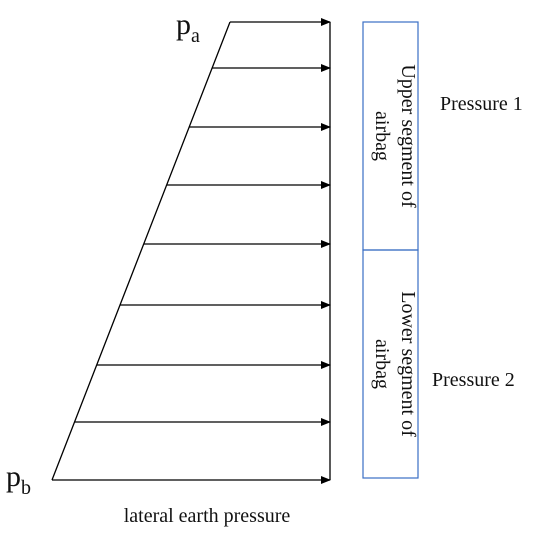  I want to click on lower-segment-text: Lower segment of airbag, so click(395, 364).